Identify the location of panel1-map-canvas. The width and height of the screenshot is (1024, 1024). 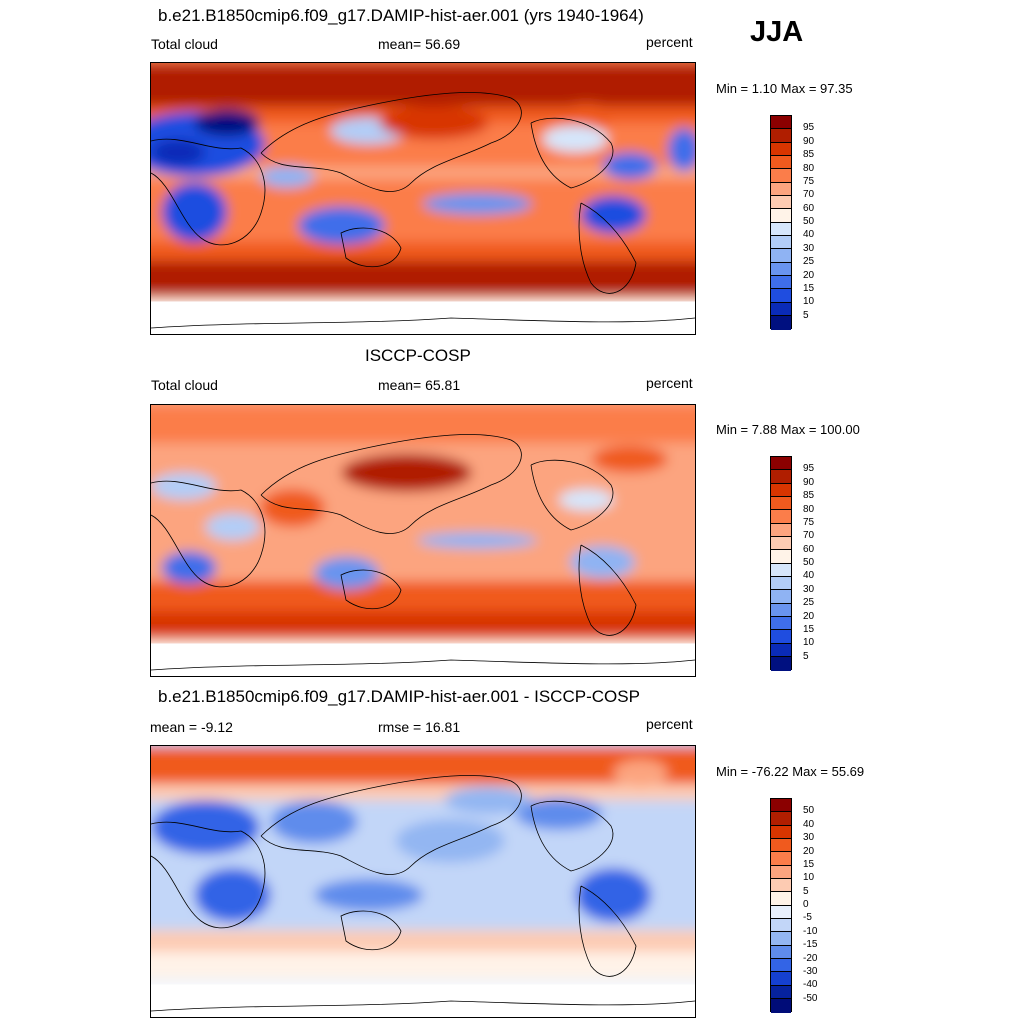
(423, 198).